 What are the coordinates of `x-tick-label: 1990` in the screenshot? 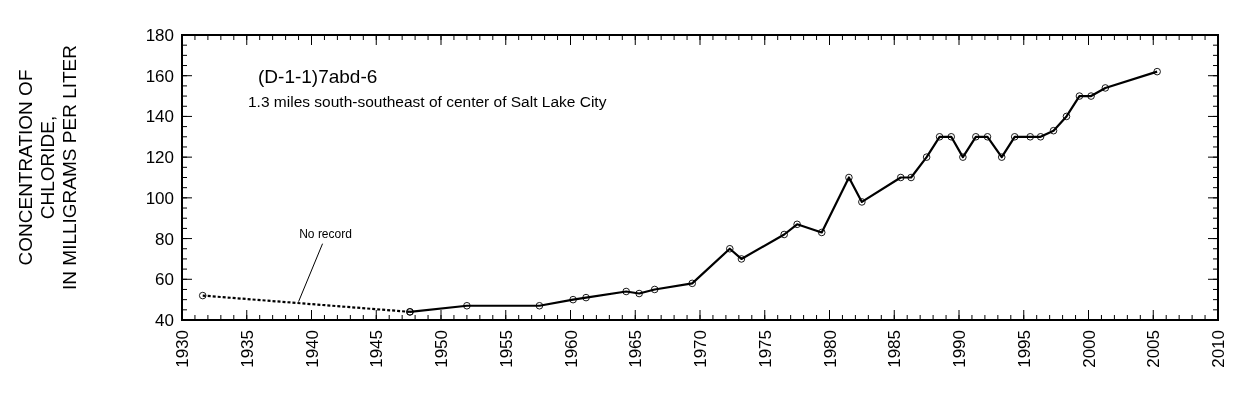 It's located at (959, 349).